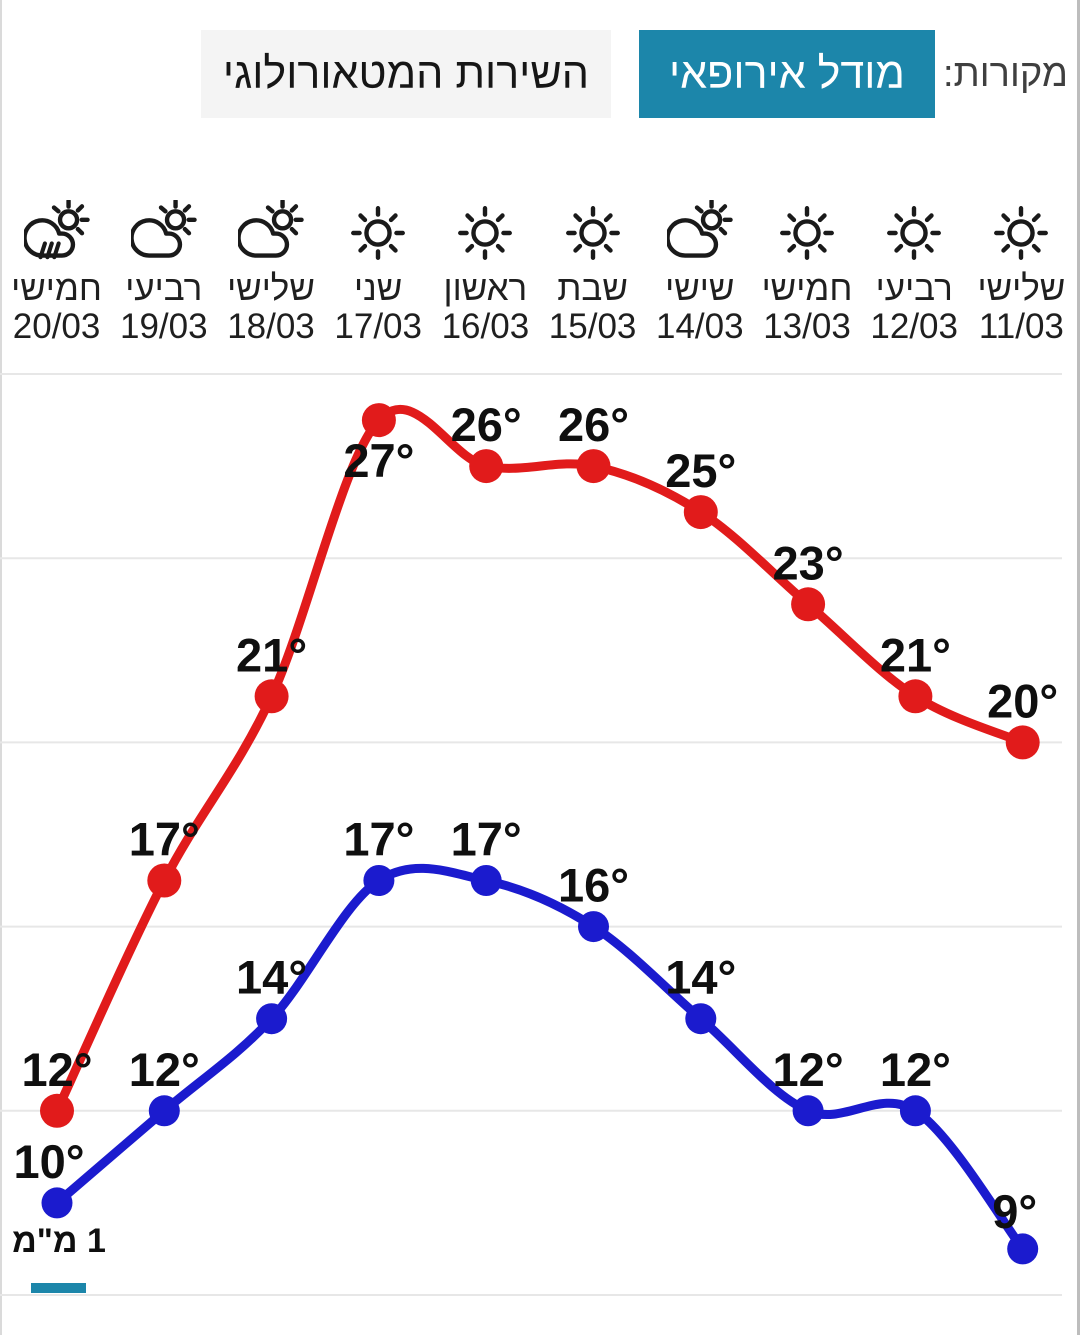 This screenshot has width=1080, height=1335. I want to click on day-column: רביעי 19/03, so click(163, 272).